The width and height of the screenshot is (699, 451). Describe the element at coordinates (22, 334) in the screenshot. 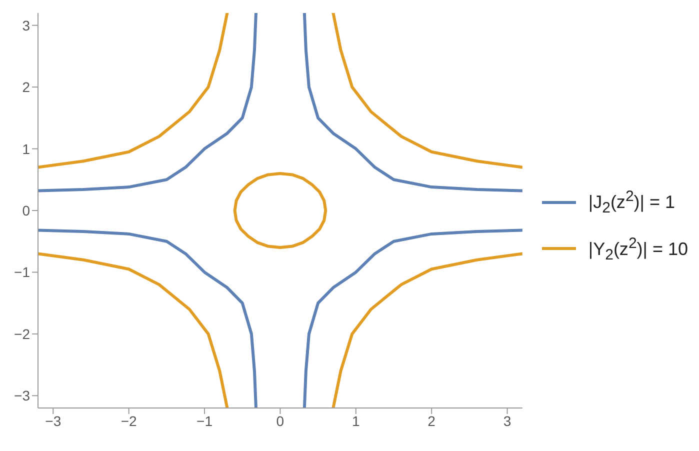

I see `y-tick-label: −2` at that location.